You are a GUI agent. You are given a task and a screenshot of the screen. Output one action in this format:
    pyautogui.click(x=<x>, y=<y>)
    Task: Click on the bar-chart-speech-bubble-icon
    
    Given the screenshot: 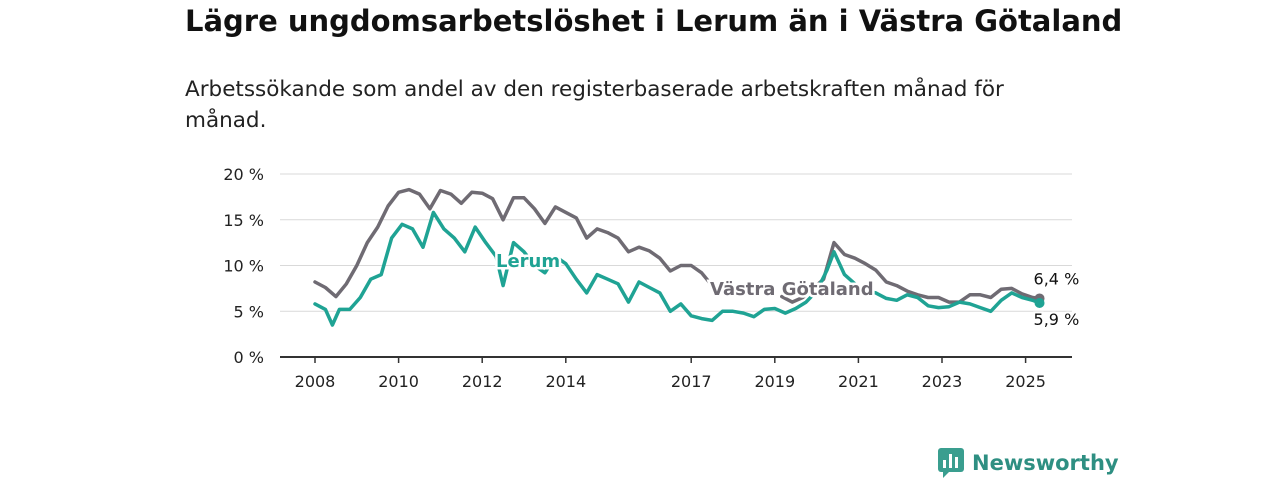 What is the action you would take?
    pyautogui.click(x=951, y=463)
    